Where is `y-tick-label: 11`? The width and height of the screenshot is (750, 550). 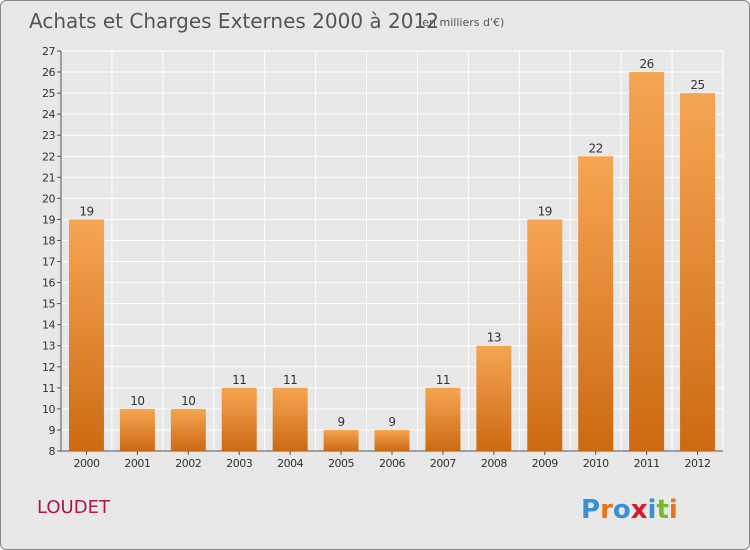 y-tick-label: 11 is located at coordinates (48, 388).